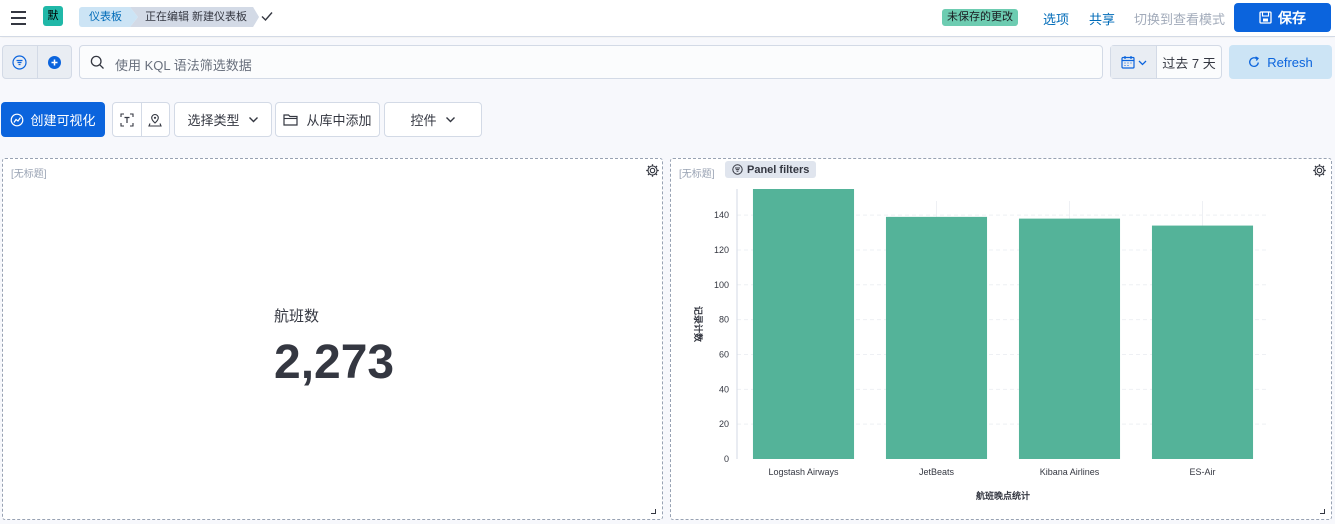 The width and height of the screenshot is (1335, 524). I want to click on x-tick-label: ES-Air, so click(1202, 472).